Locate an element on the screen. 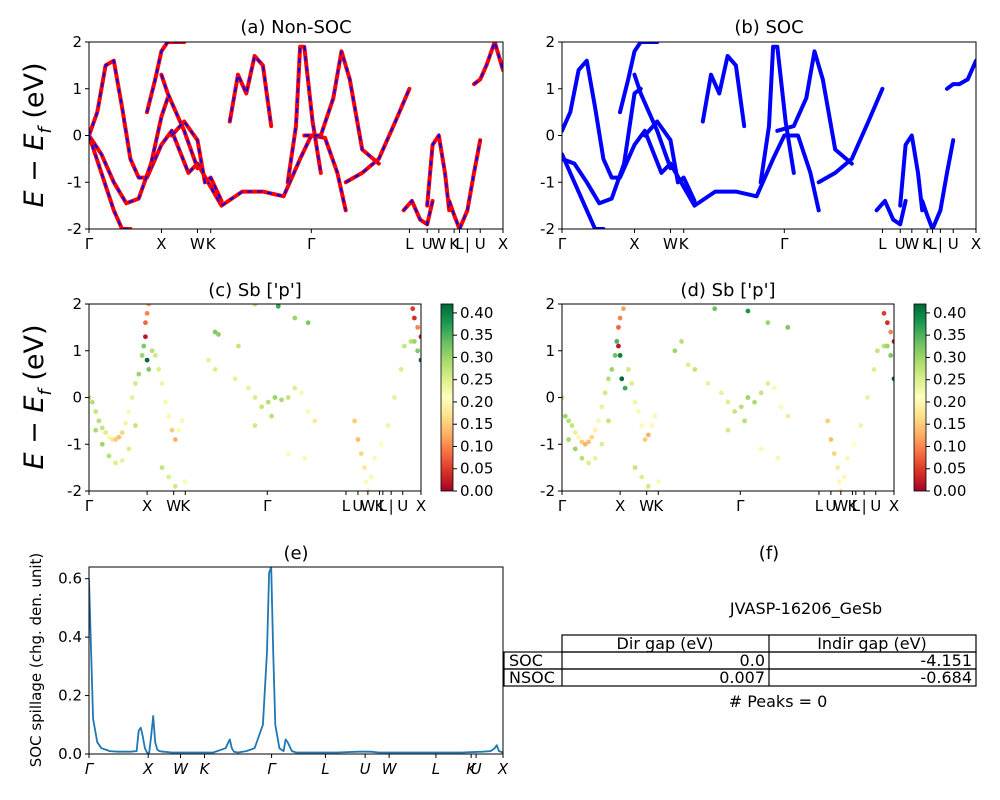  material-id: JVASP-16206_GeSb is located at coordinates (805, 609).